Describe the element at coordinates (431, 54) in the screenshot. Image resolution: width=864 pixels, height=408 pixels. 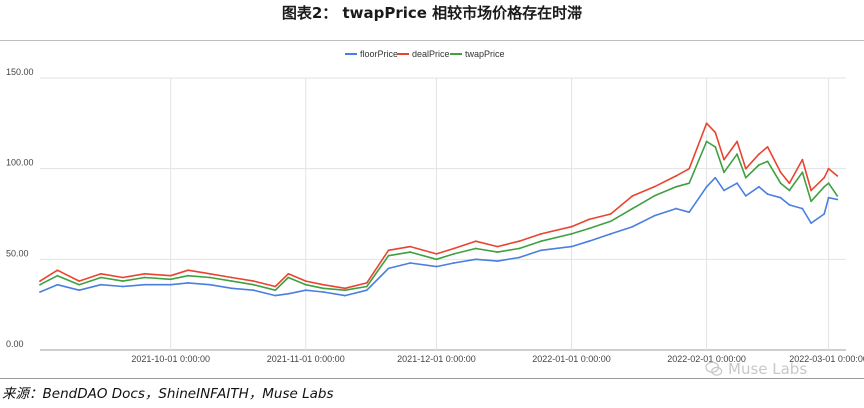
I see `legend-label-dealPrice: dealPrice` at that location.